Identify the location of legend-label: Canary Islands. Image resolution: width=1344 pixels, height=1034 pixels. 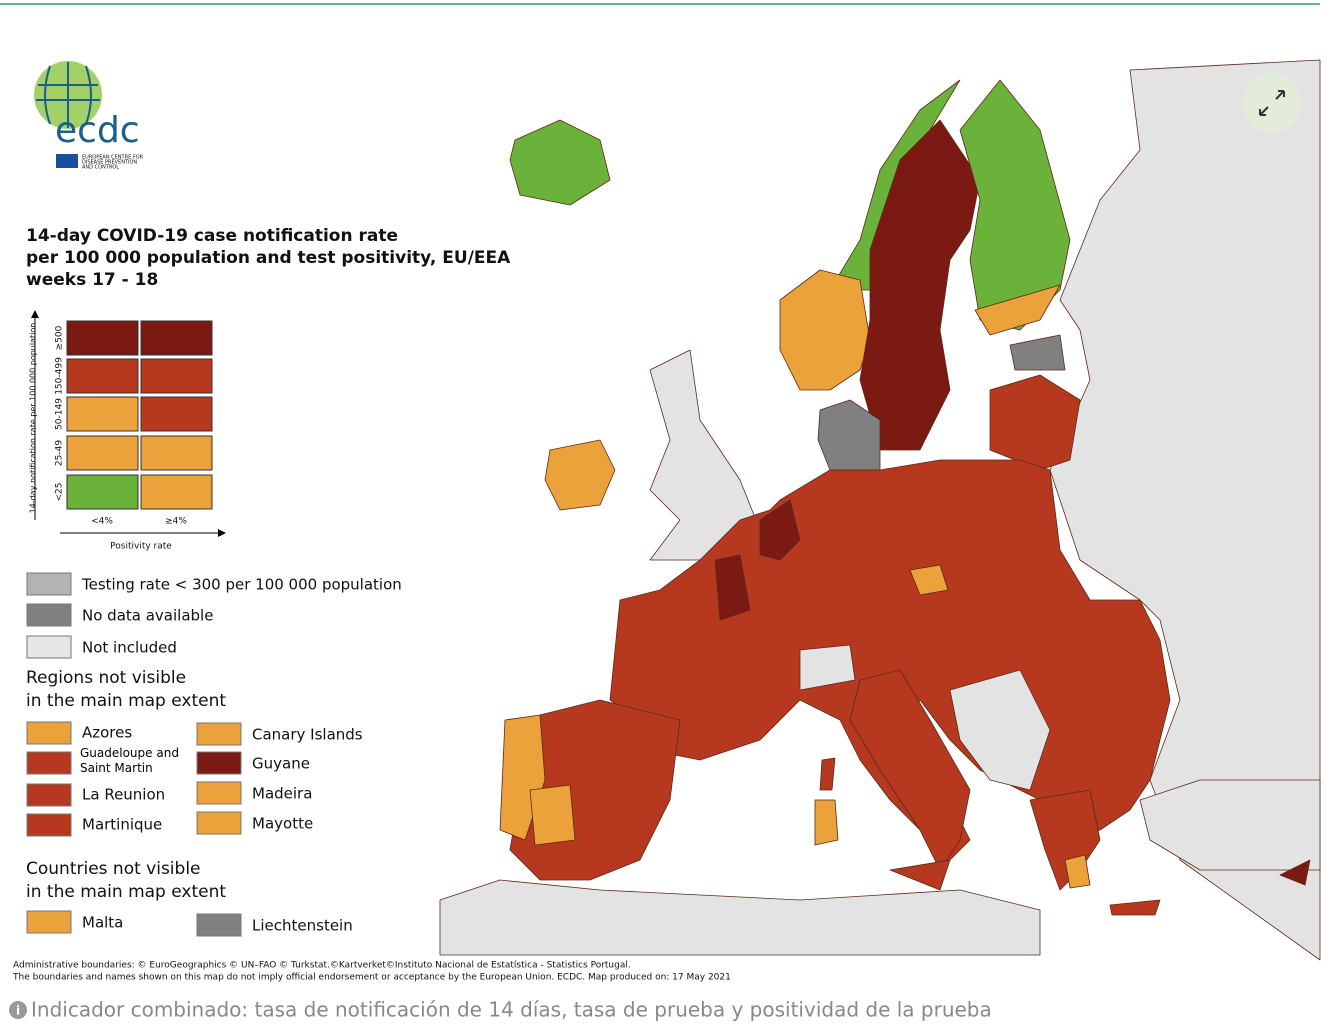
(307, 735).